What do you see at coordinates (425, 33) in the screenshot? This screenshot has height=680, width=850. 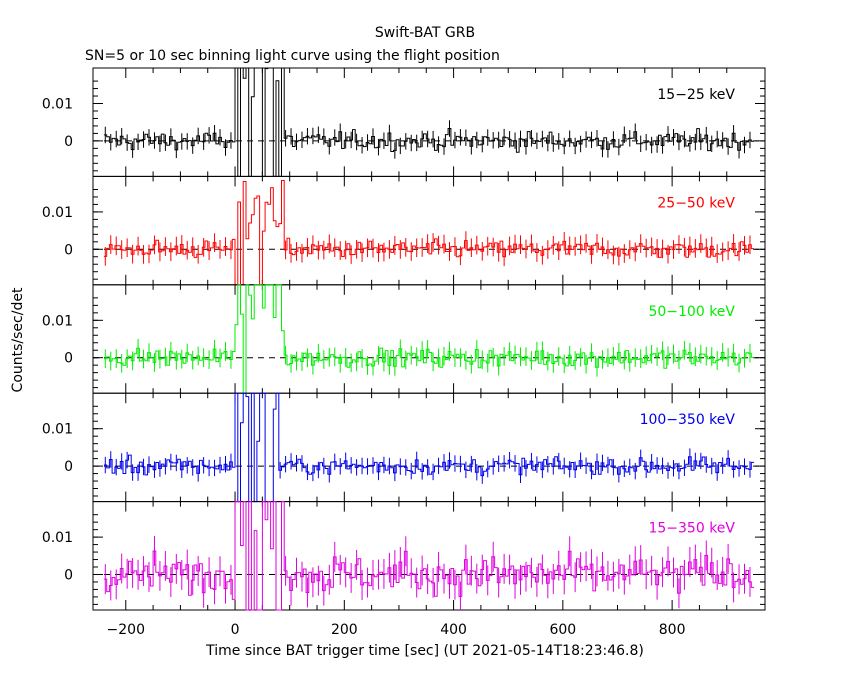 I see `chart-title: Swift-BAT GRB` at bounding box center [425, 33].